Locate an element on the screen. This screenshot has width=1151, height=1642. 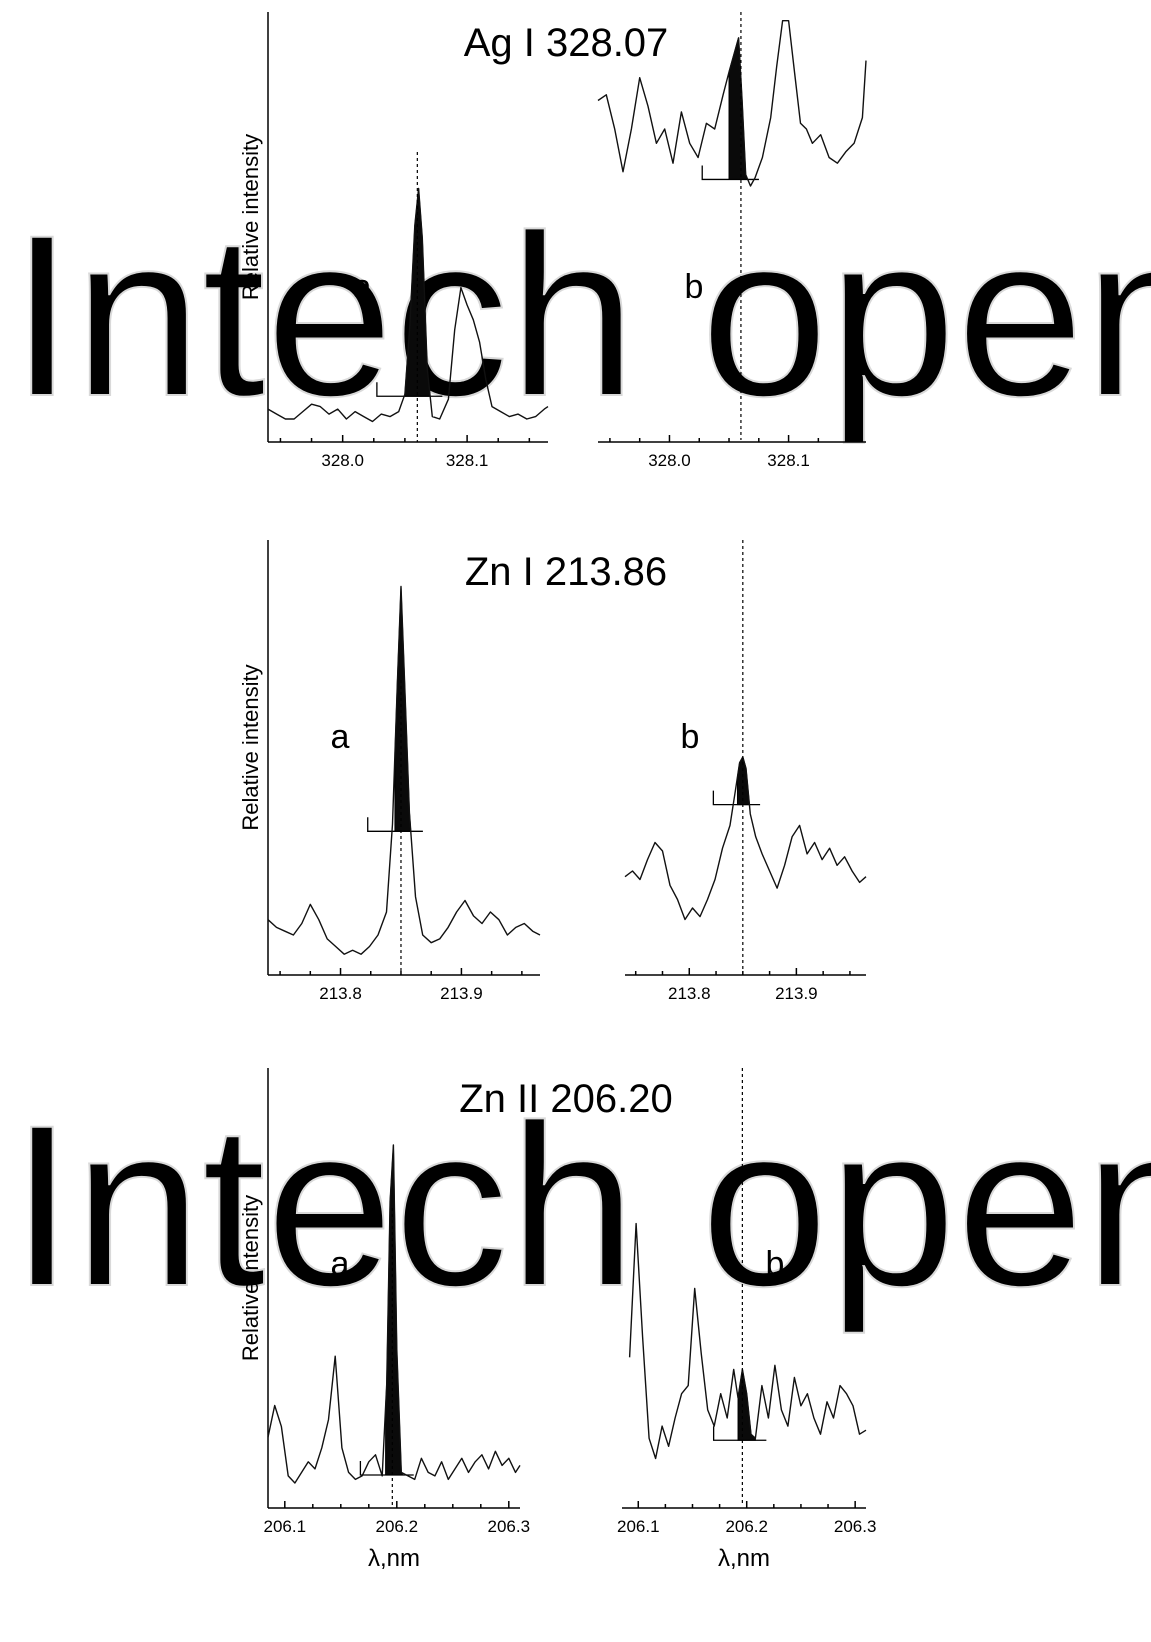
panel-2: 328.0 328.1 b is located at coordinates (732, 241).